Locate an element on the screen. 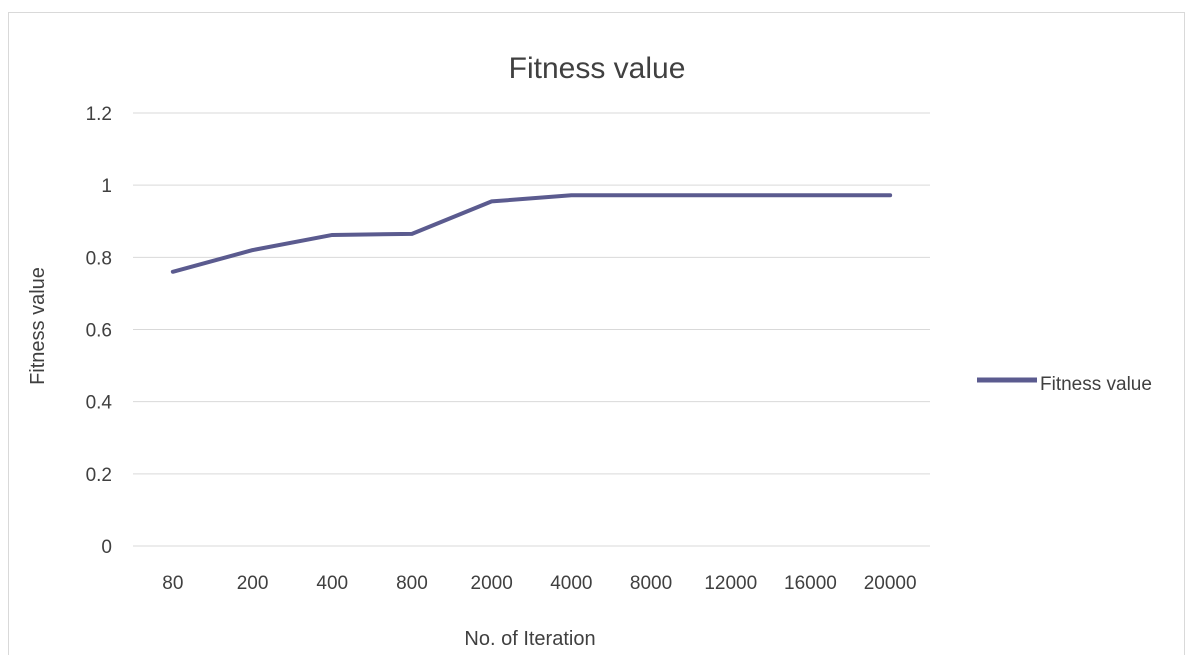 This screenshot has width=1187, height=660. y-tick-label: 0.6 is located at coordinates (99, 331).